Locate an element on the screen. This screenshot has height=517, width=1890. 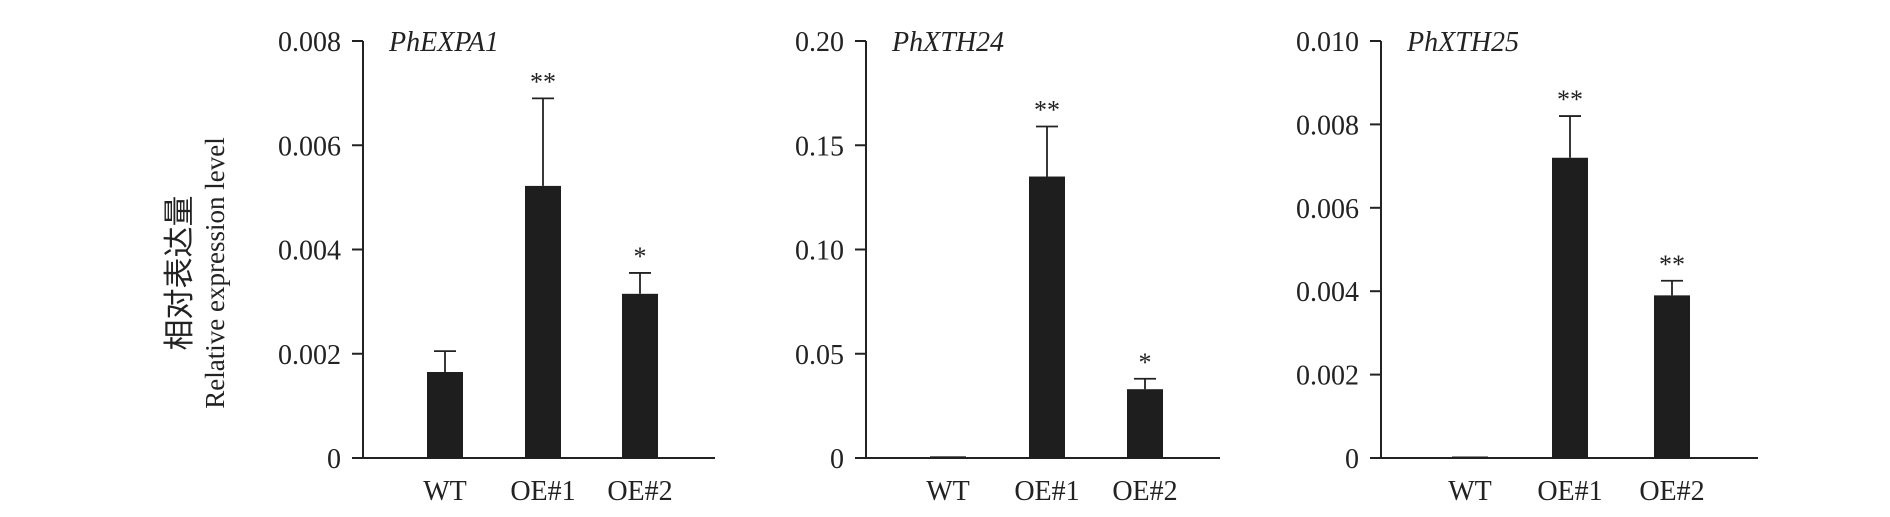
y-axis-label-chinese: 相对表达量 is located at coordinates (180, 273).